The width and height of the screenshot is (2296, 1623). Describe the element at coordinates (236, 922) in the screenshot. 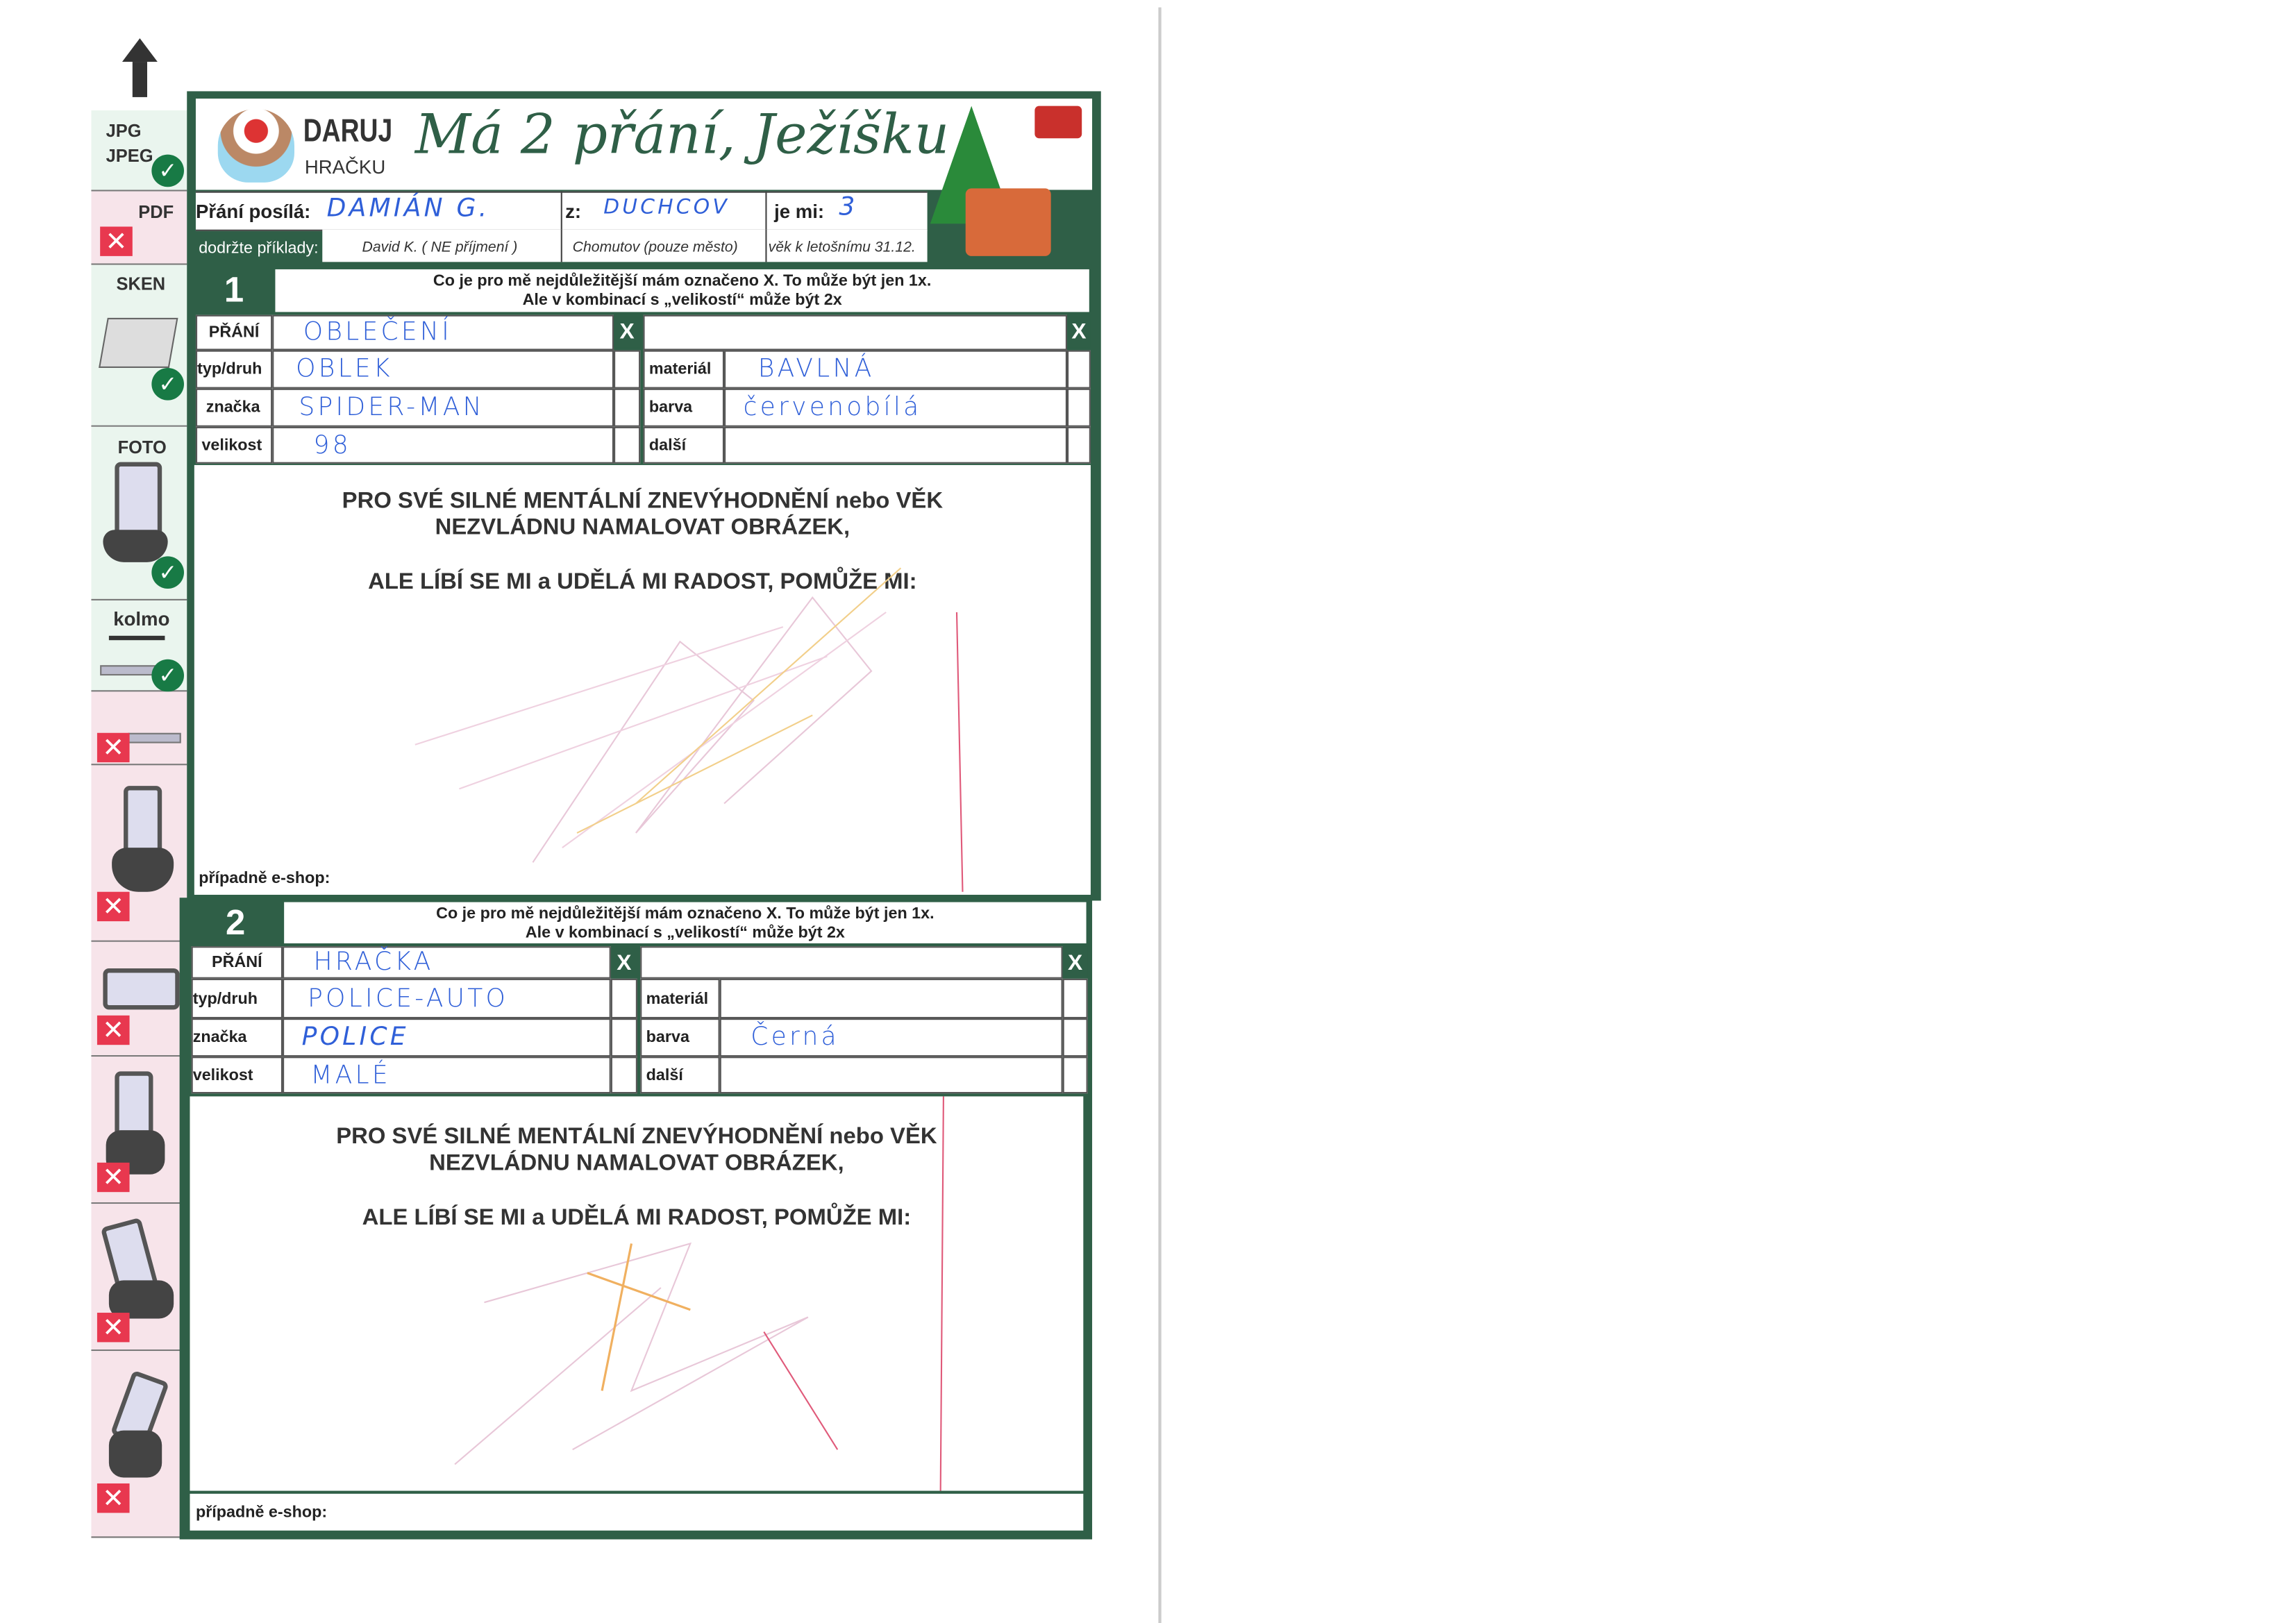

I see `wish-number: 2` at that location.